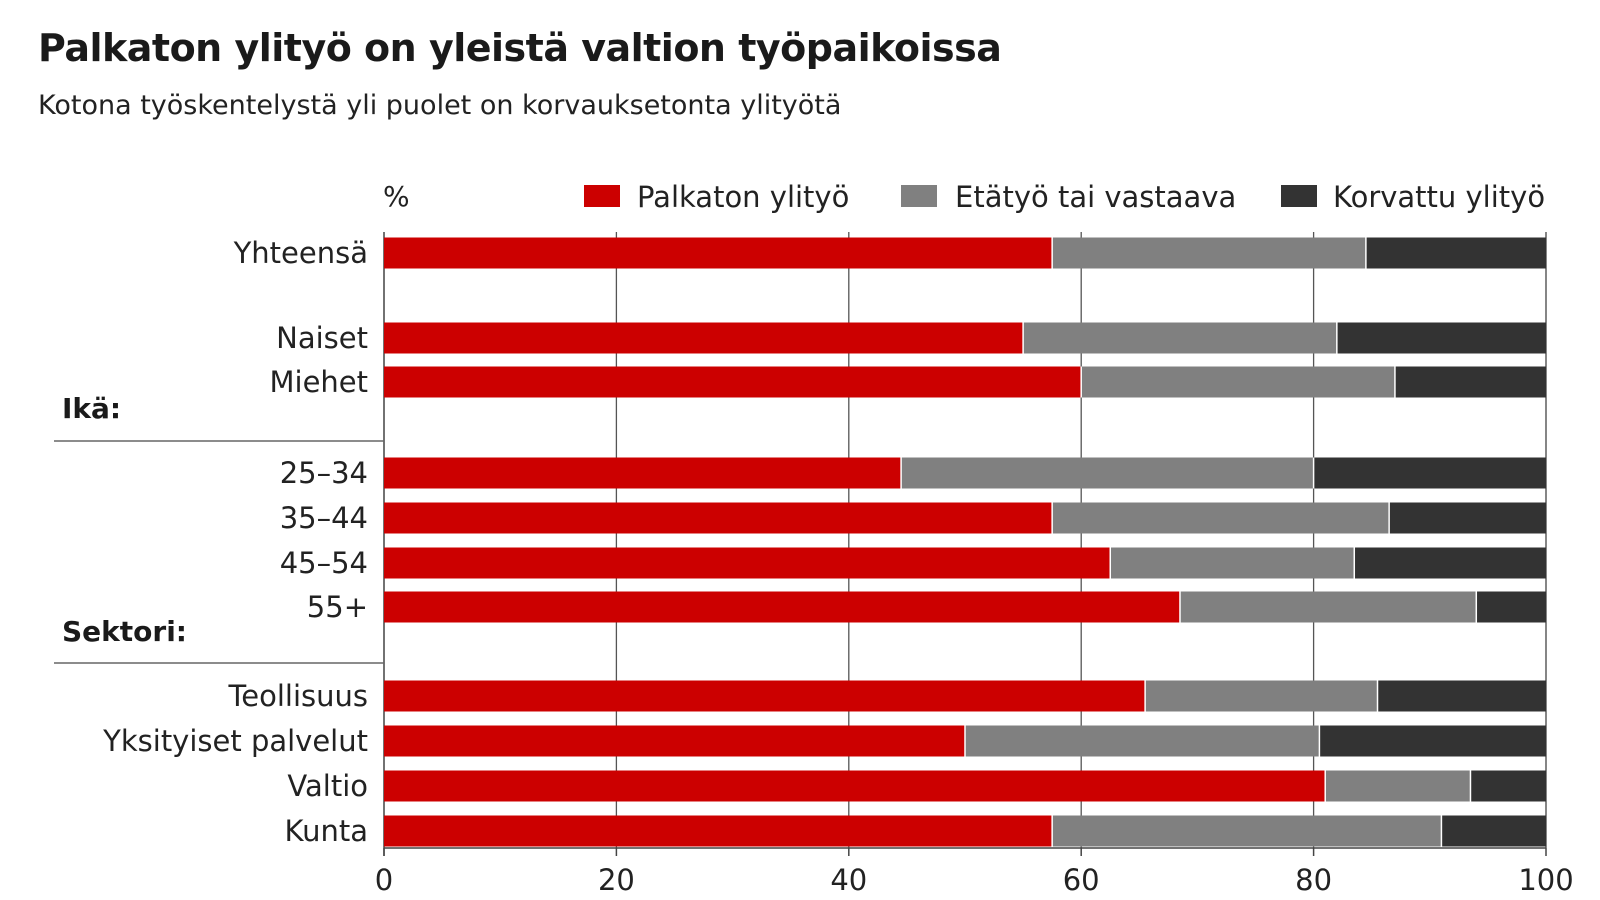  What do you see at coordinates (1313, 880) in the screenshot?
I see `x-tick-label: 80` at bounding box center [1313, 880].